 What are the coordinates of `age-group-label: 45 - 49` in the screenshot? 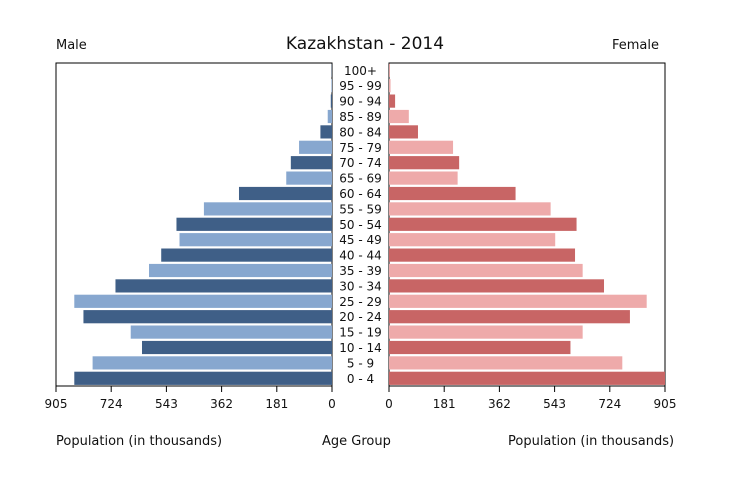 It's located at (360, 240).